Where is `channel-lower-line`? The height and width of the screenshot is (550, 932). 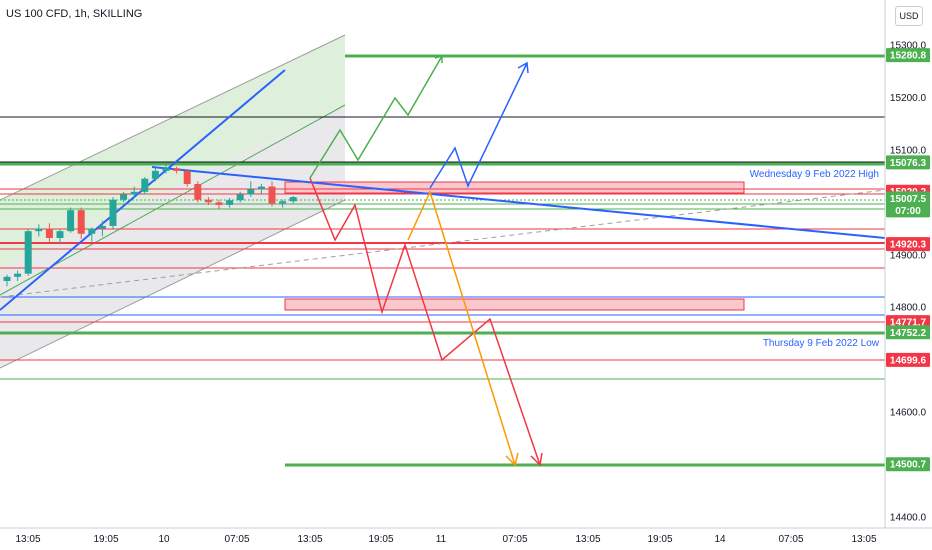
channel-lower-line is located at coordinates (173, 284).